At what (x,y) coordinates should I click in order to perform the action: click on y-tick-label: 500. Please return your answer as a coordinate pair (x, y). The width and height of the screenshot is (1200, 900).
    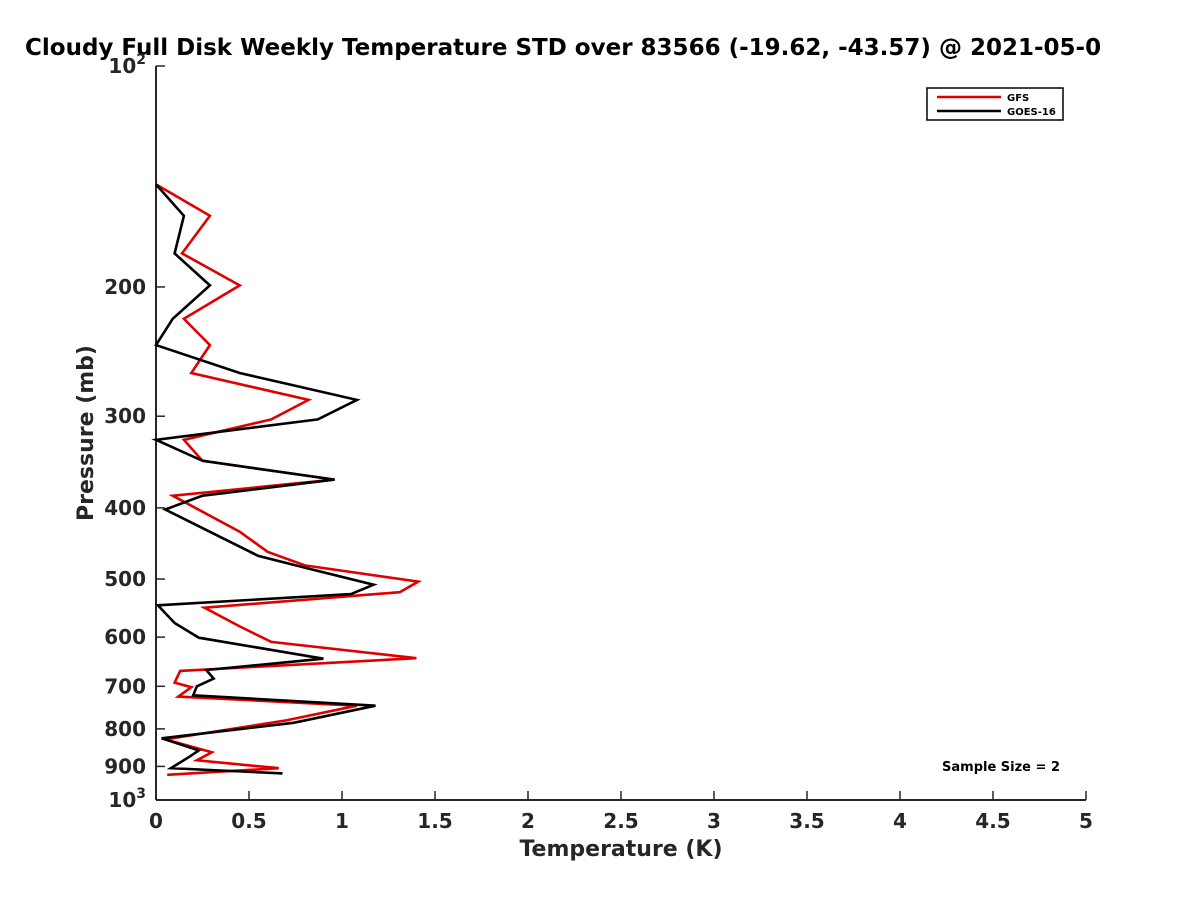
    Looking at the image, I should click on (125, 579).